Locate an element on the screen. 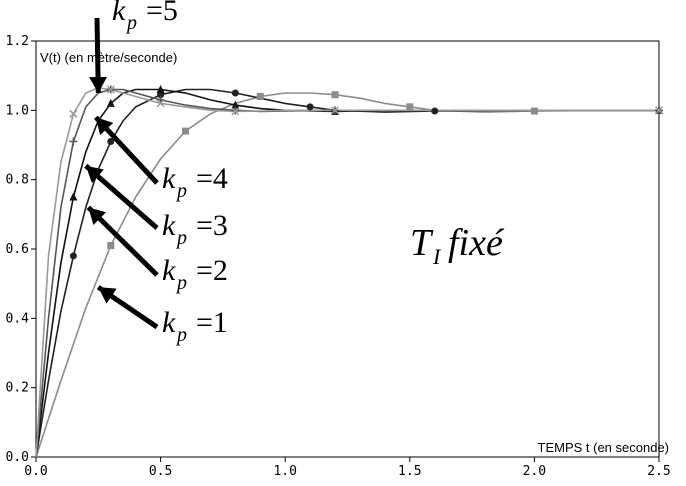 The width and height of the screenshot is (686, 486). annotation-arrow-shaft is located at coordinates (122, 241).